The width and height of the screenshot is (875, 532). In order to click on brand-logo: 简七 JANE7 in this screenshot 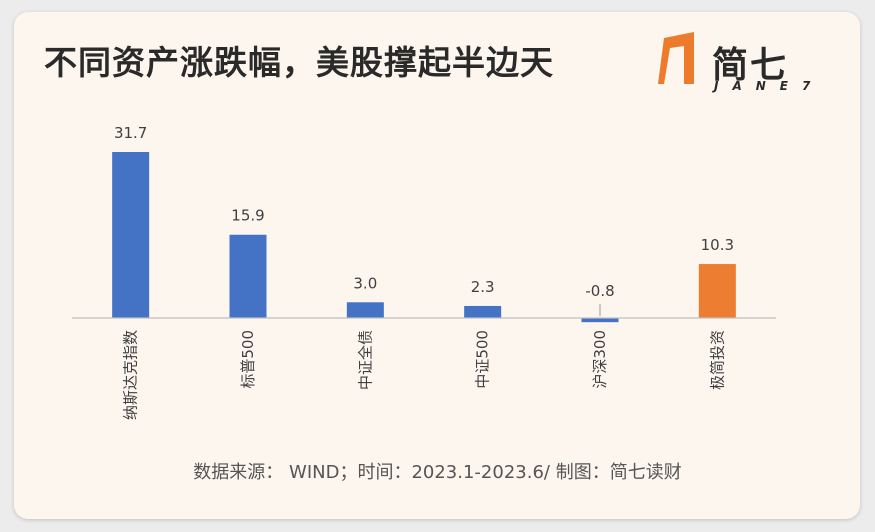, I will do `click(739, 61)`.